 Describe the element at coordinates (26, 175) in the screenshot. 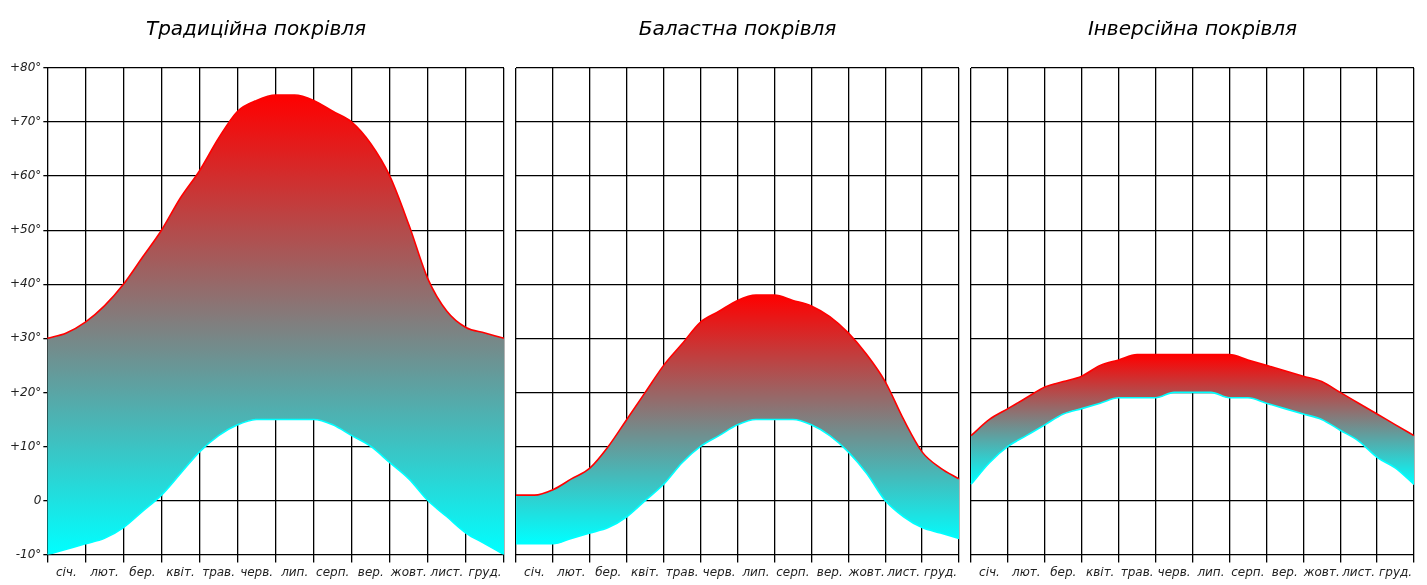

I see `y-tick-label: +60°` at that location.